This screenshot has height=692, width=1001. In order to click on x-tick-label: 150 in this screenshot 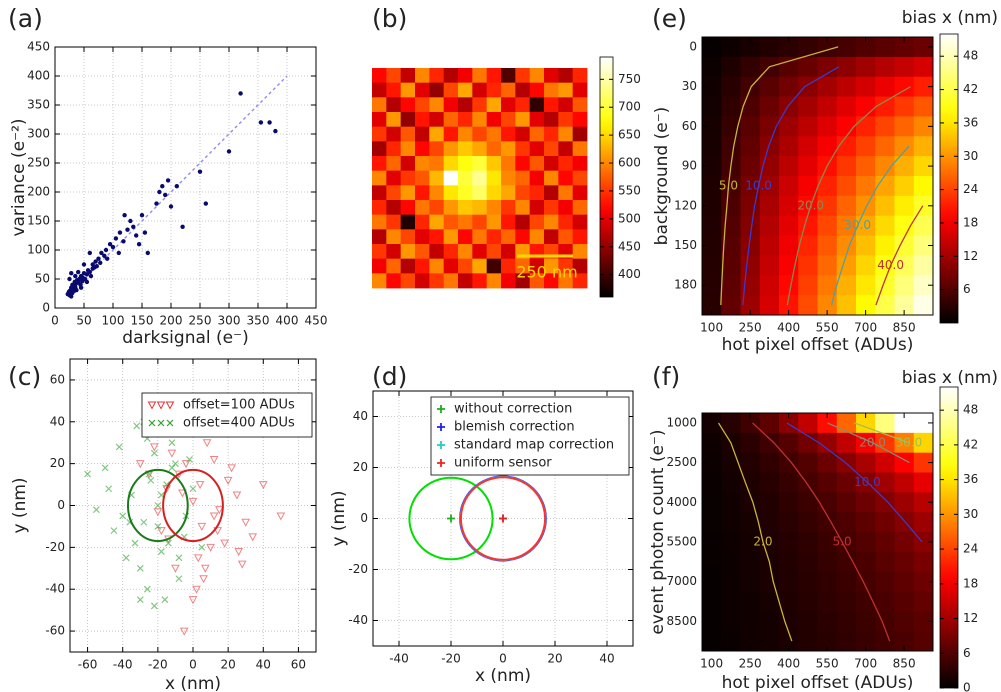, I will do `click(142, 321)`.